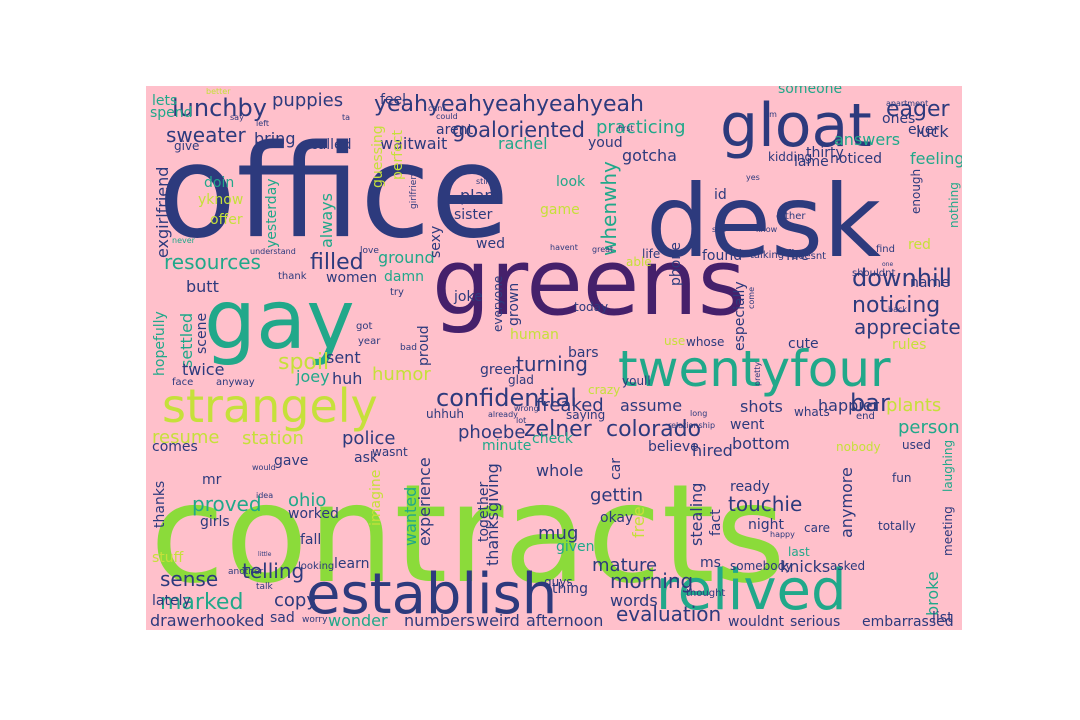  Describe the element at coordinates (575, 547) in the screenshot. I see `word-given: given` at that location.